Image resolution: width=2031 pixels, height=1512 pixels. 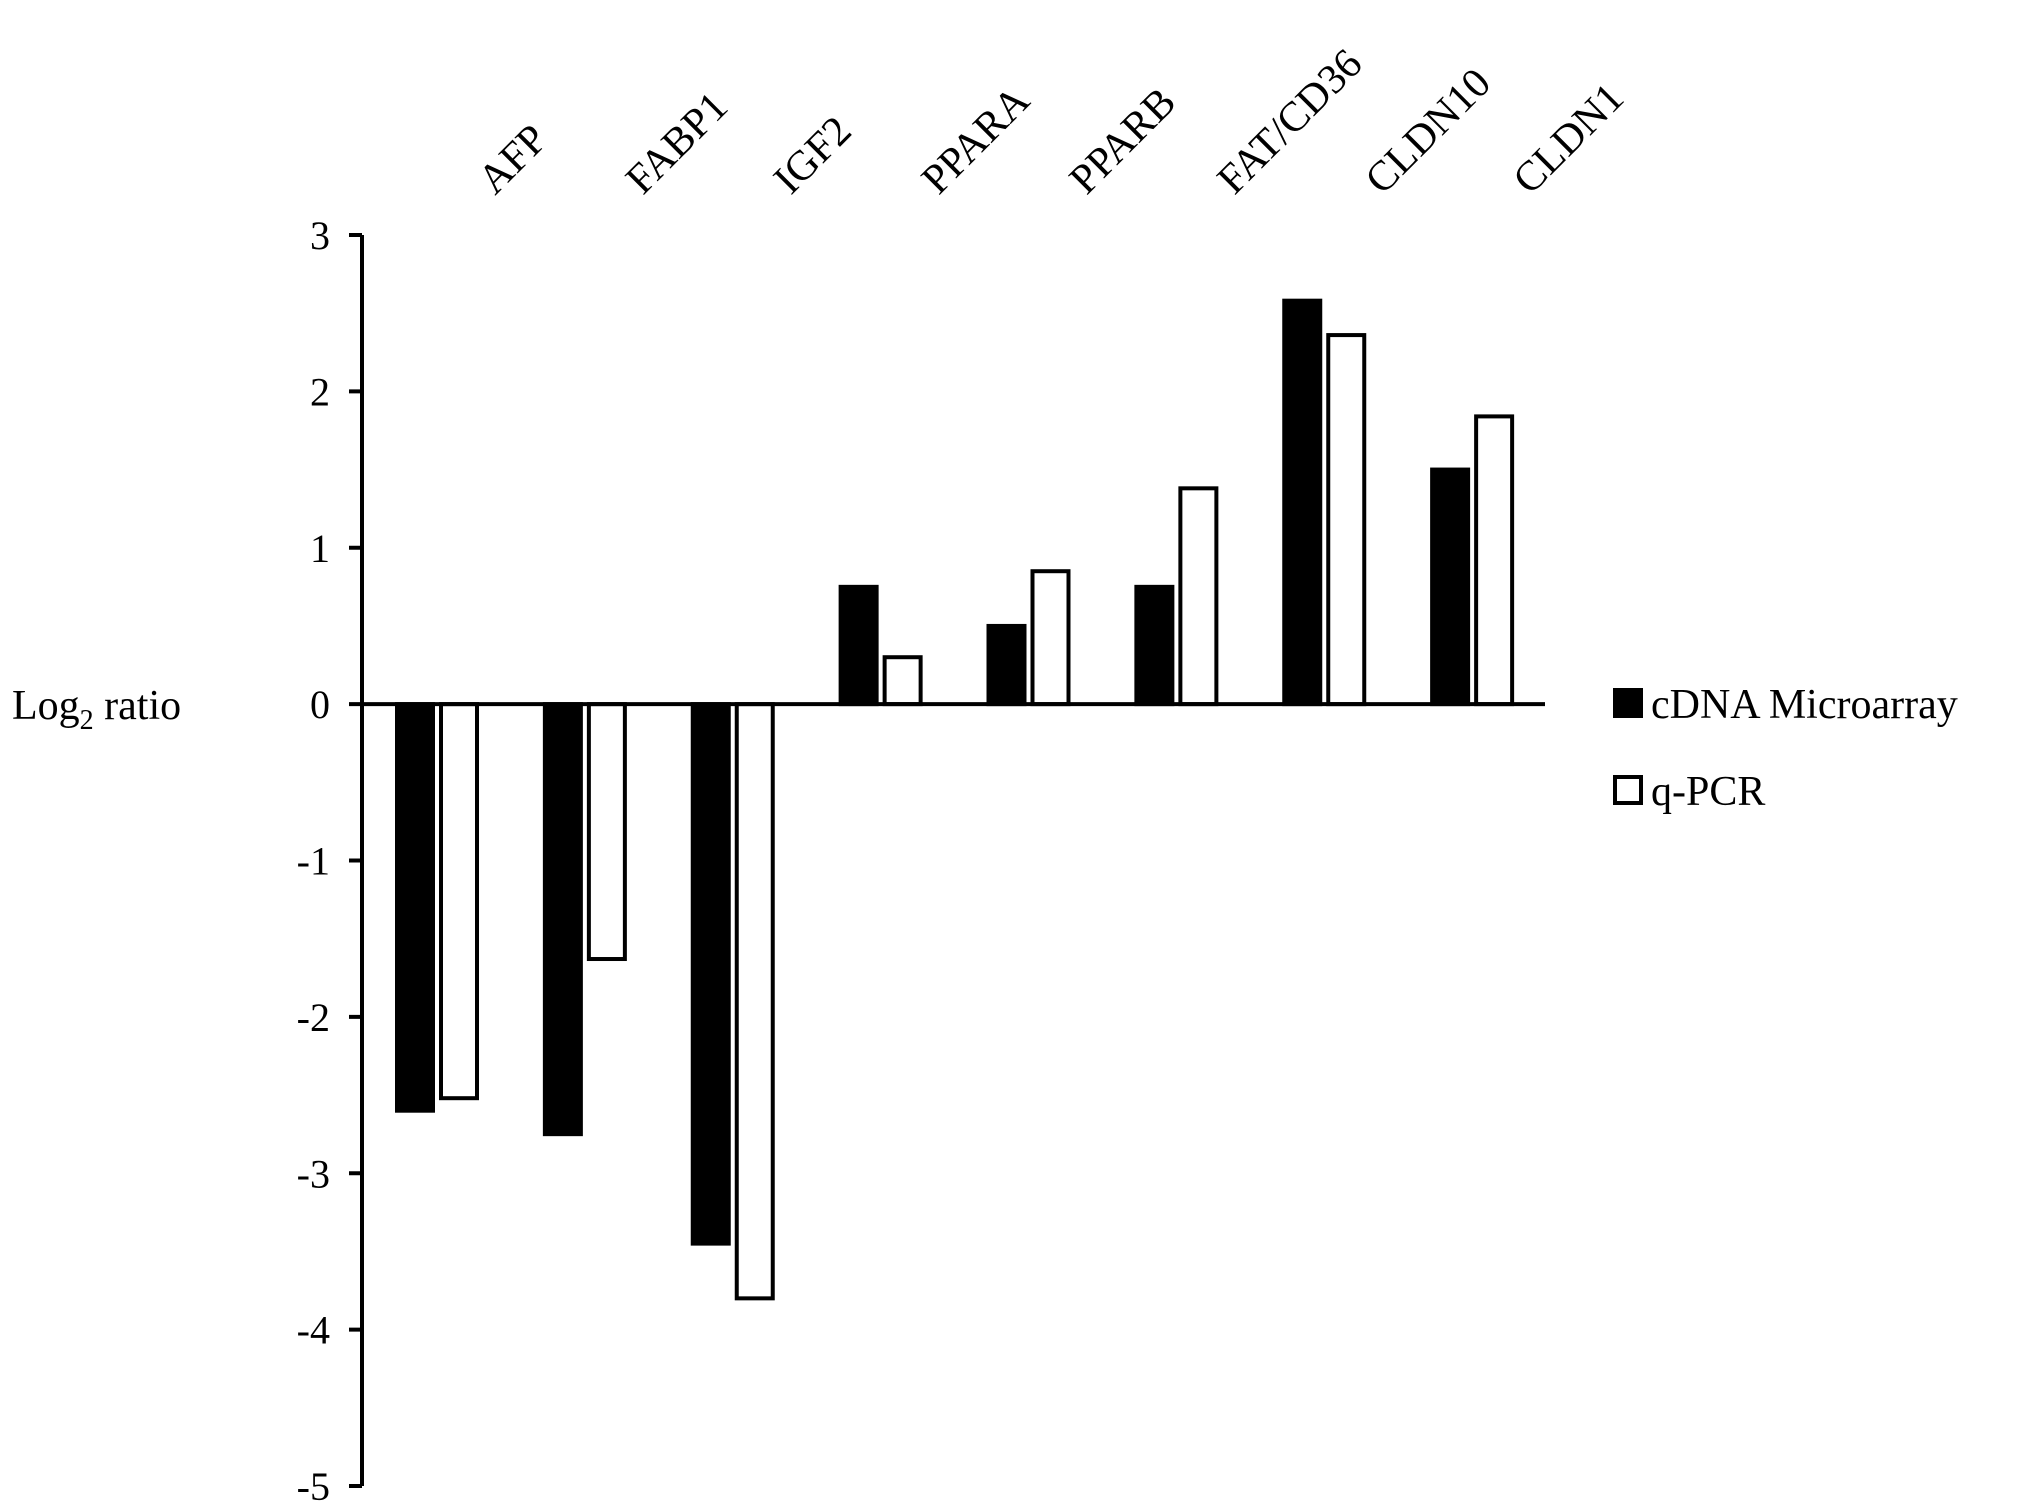 I want to click on y-axis-label: Log2 ratio, so click(x=96, y=709).